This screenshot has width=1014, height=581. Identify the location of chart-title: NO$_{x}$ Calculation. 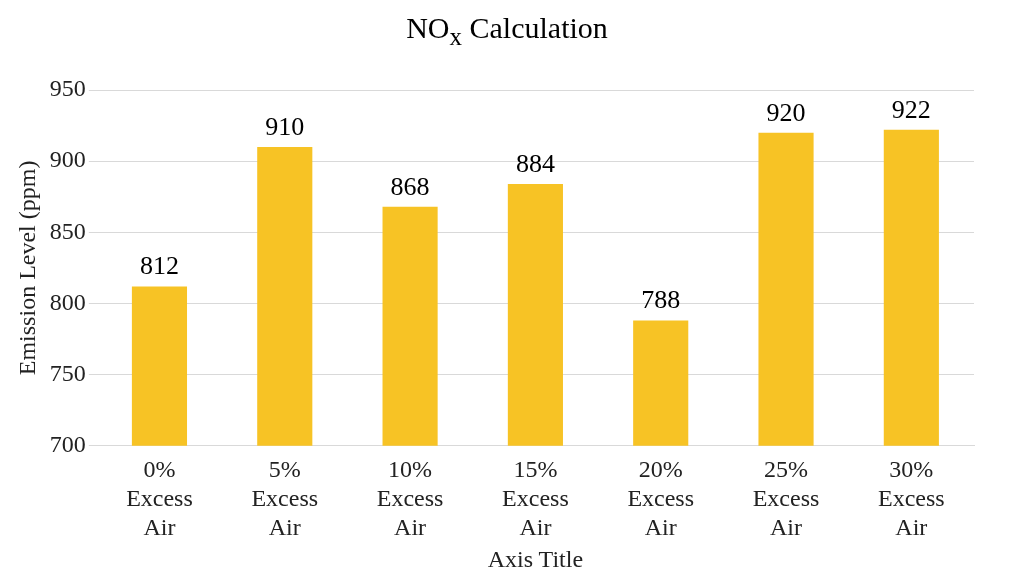
(507, 30).